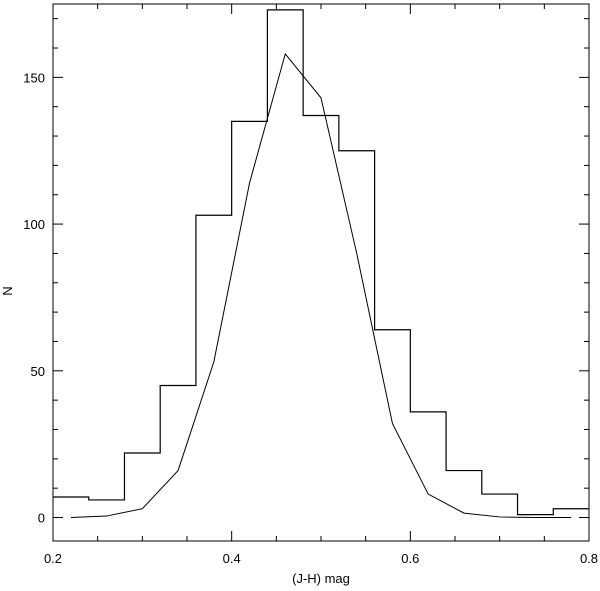 Image resolution: width=600 pixels, height=591 pixels. I want to click on y-tick-label: 100, so click(34, 224).